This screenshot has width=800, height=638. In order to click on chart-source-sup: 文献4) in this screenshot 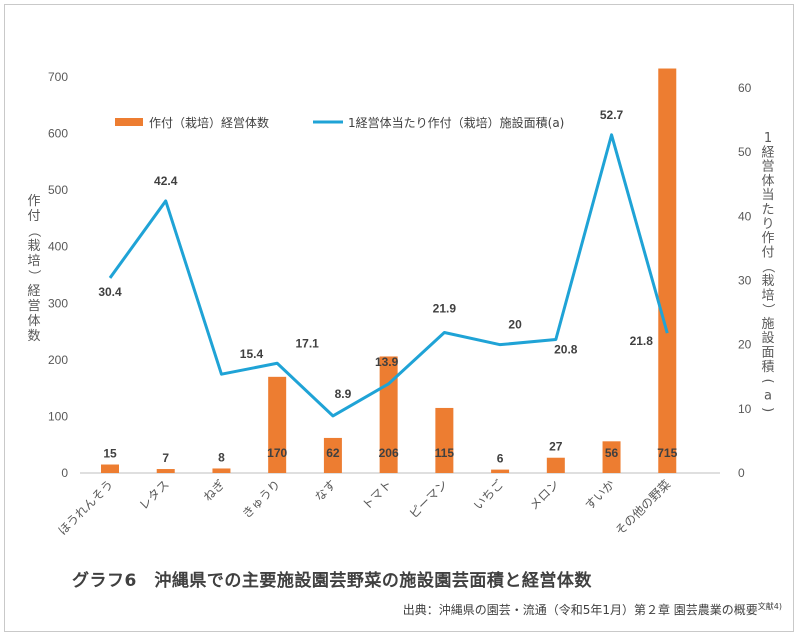, I will do `click(769, 606)`.